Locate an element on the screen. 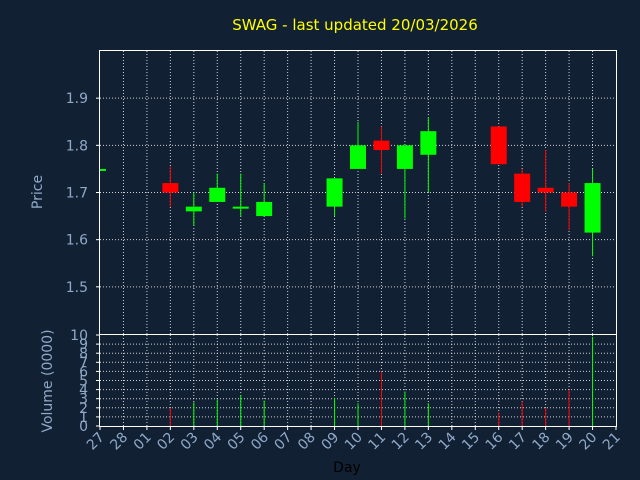  x-tick-label: 08 is located at coordinates (307, 442).